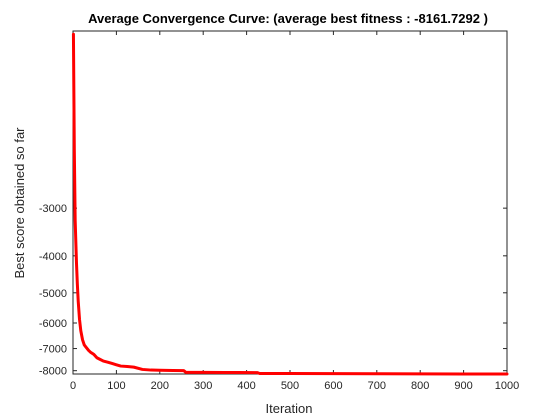 The image size is (560, 420). I want to click on x-tick-label: 500, so click(290, 386).